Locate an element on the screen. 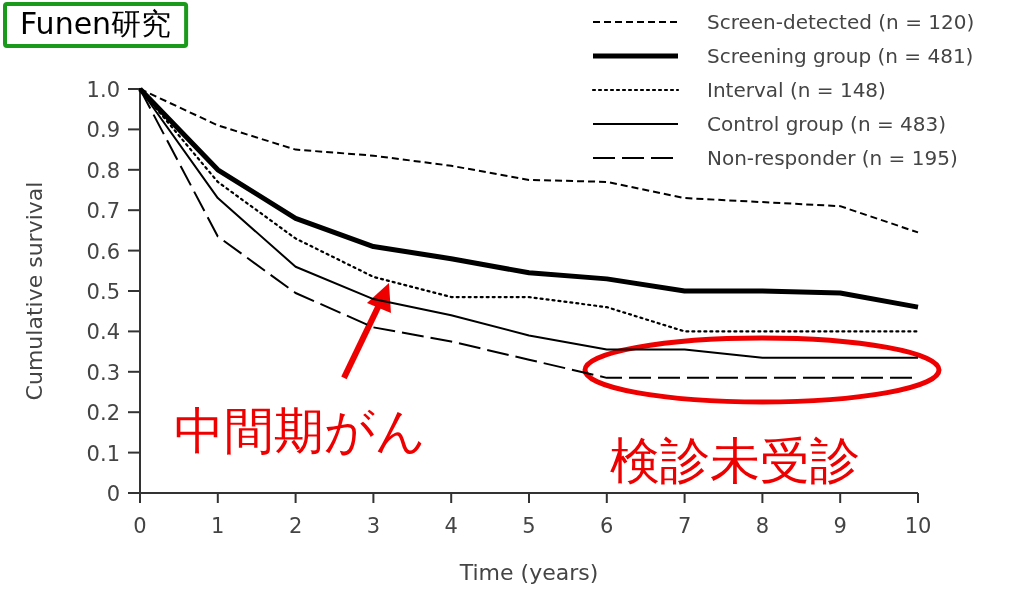  x-tick-label: 8 is located at coordinates (762, 526).